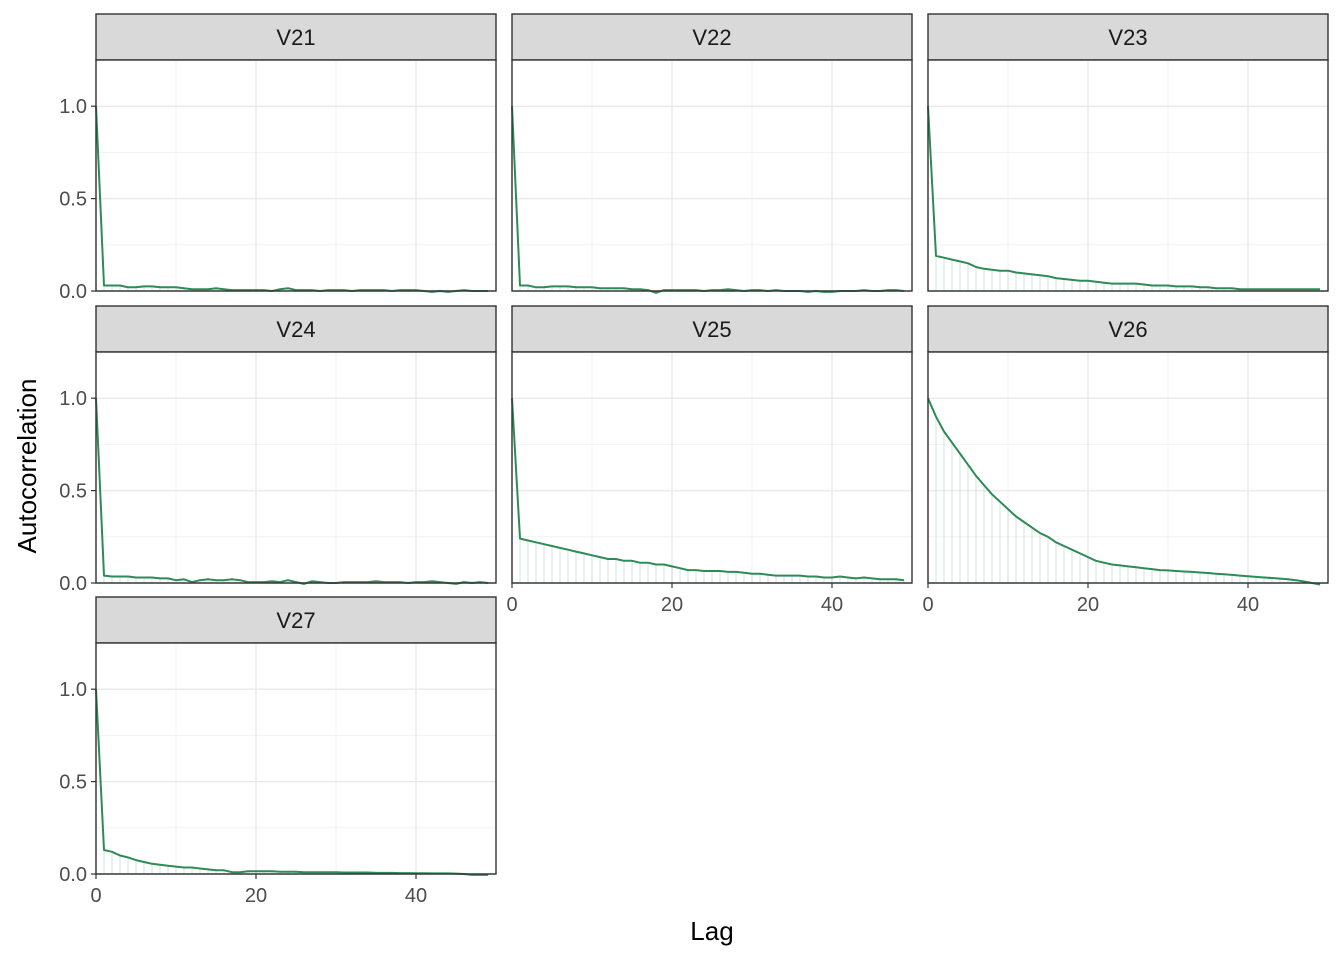 The image size is (1344, 960). I want to click on facet-panel-v26: V26 0 20 40, so click(1125, 460).